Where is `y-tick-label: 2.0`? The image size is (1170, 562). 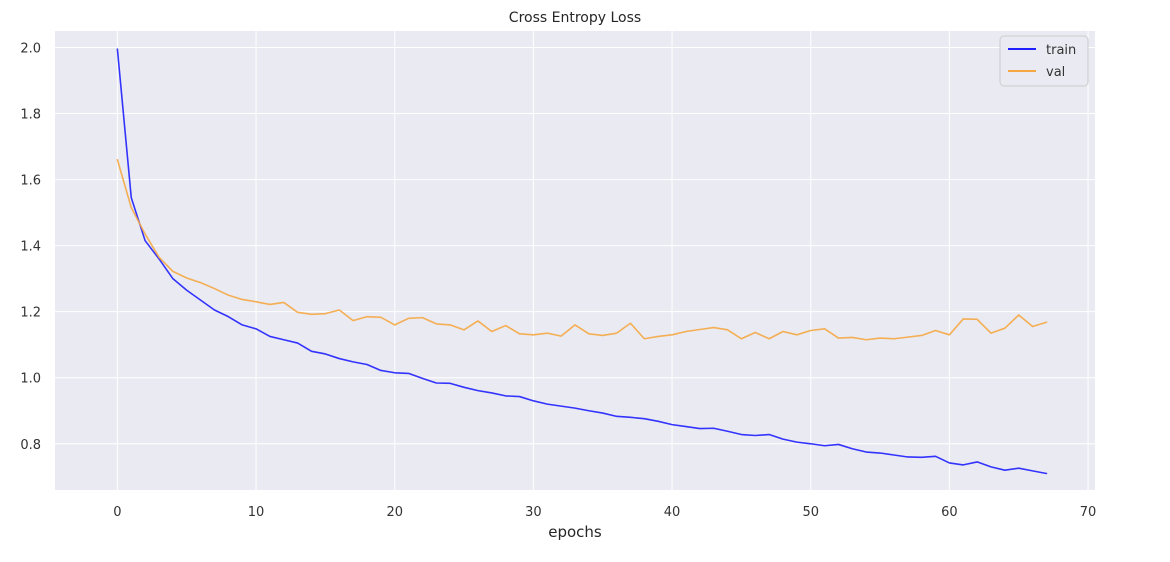 y-tick-label: 2.0 is located at coordinates (30, 49).